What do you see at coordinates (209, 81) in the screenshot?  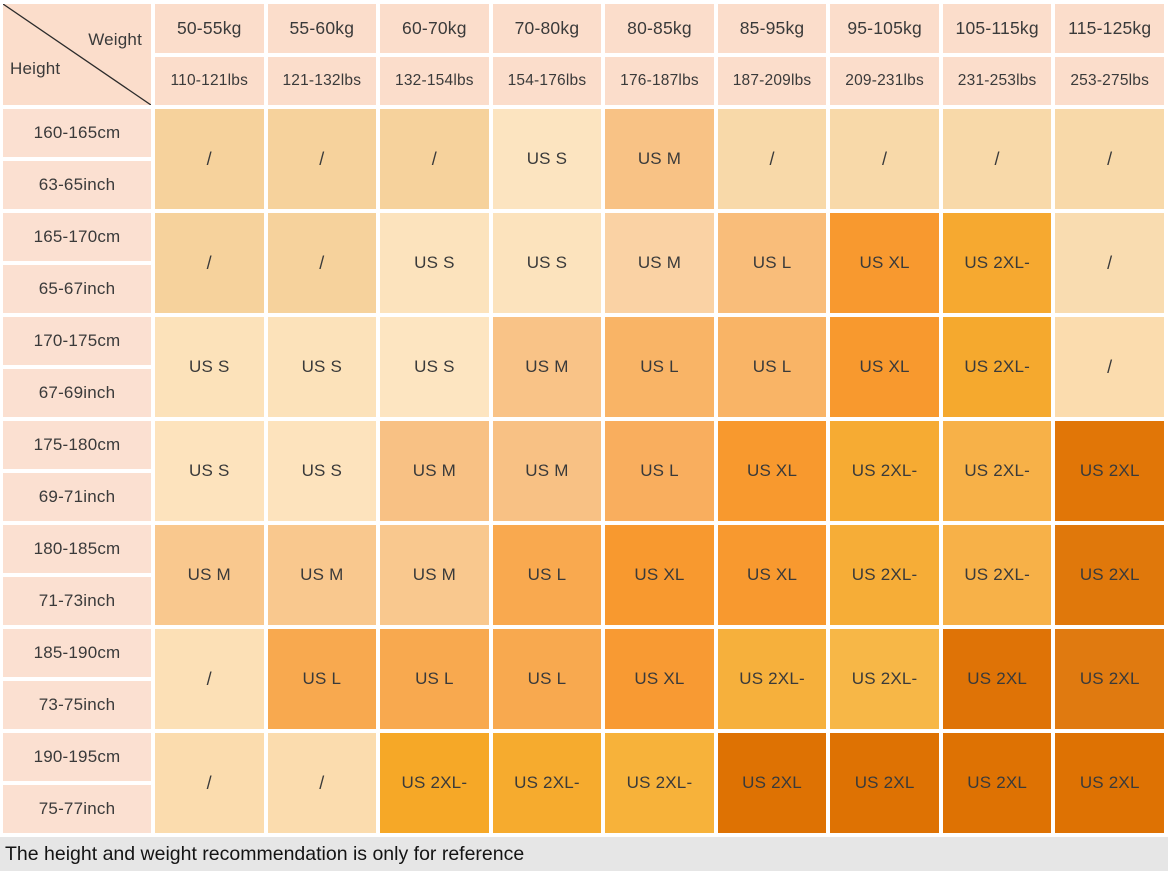 I see `weight-header-lbs: 110-121lbs` at bounding box center [209, 81].